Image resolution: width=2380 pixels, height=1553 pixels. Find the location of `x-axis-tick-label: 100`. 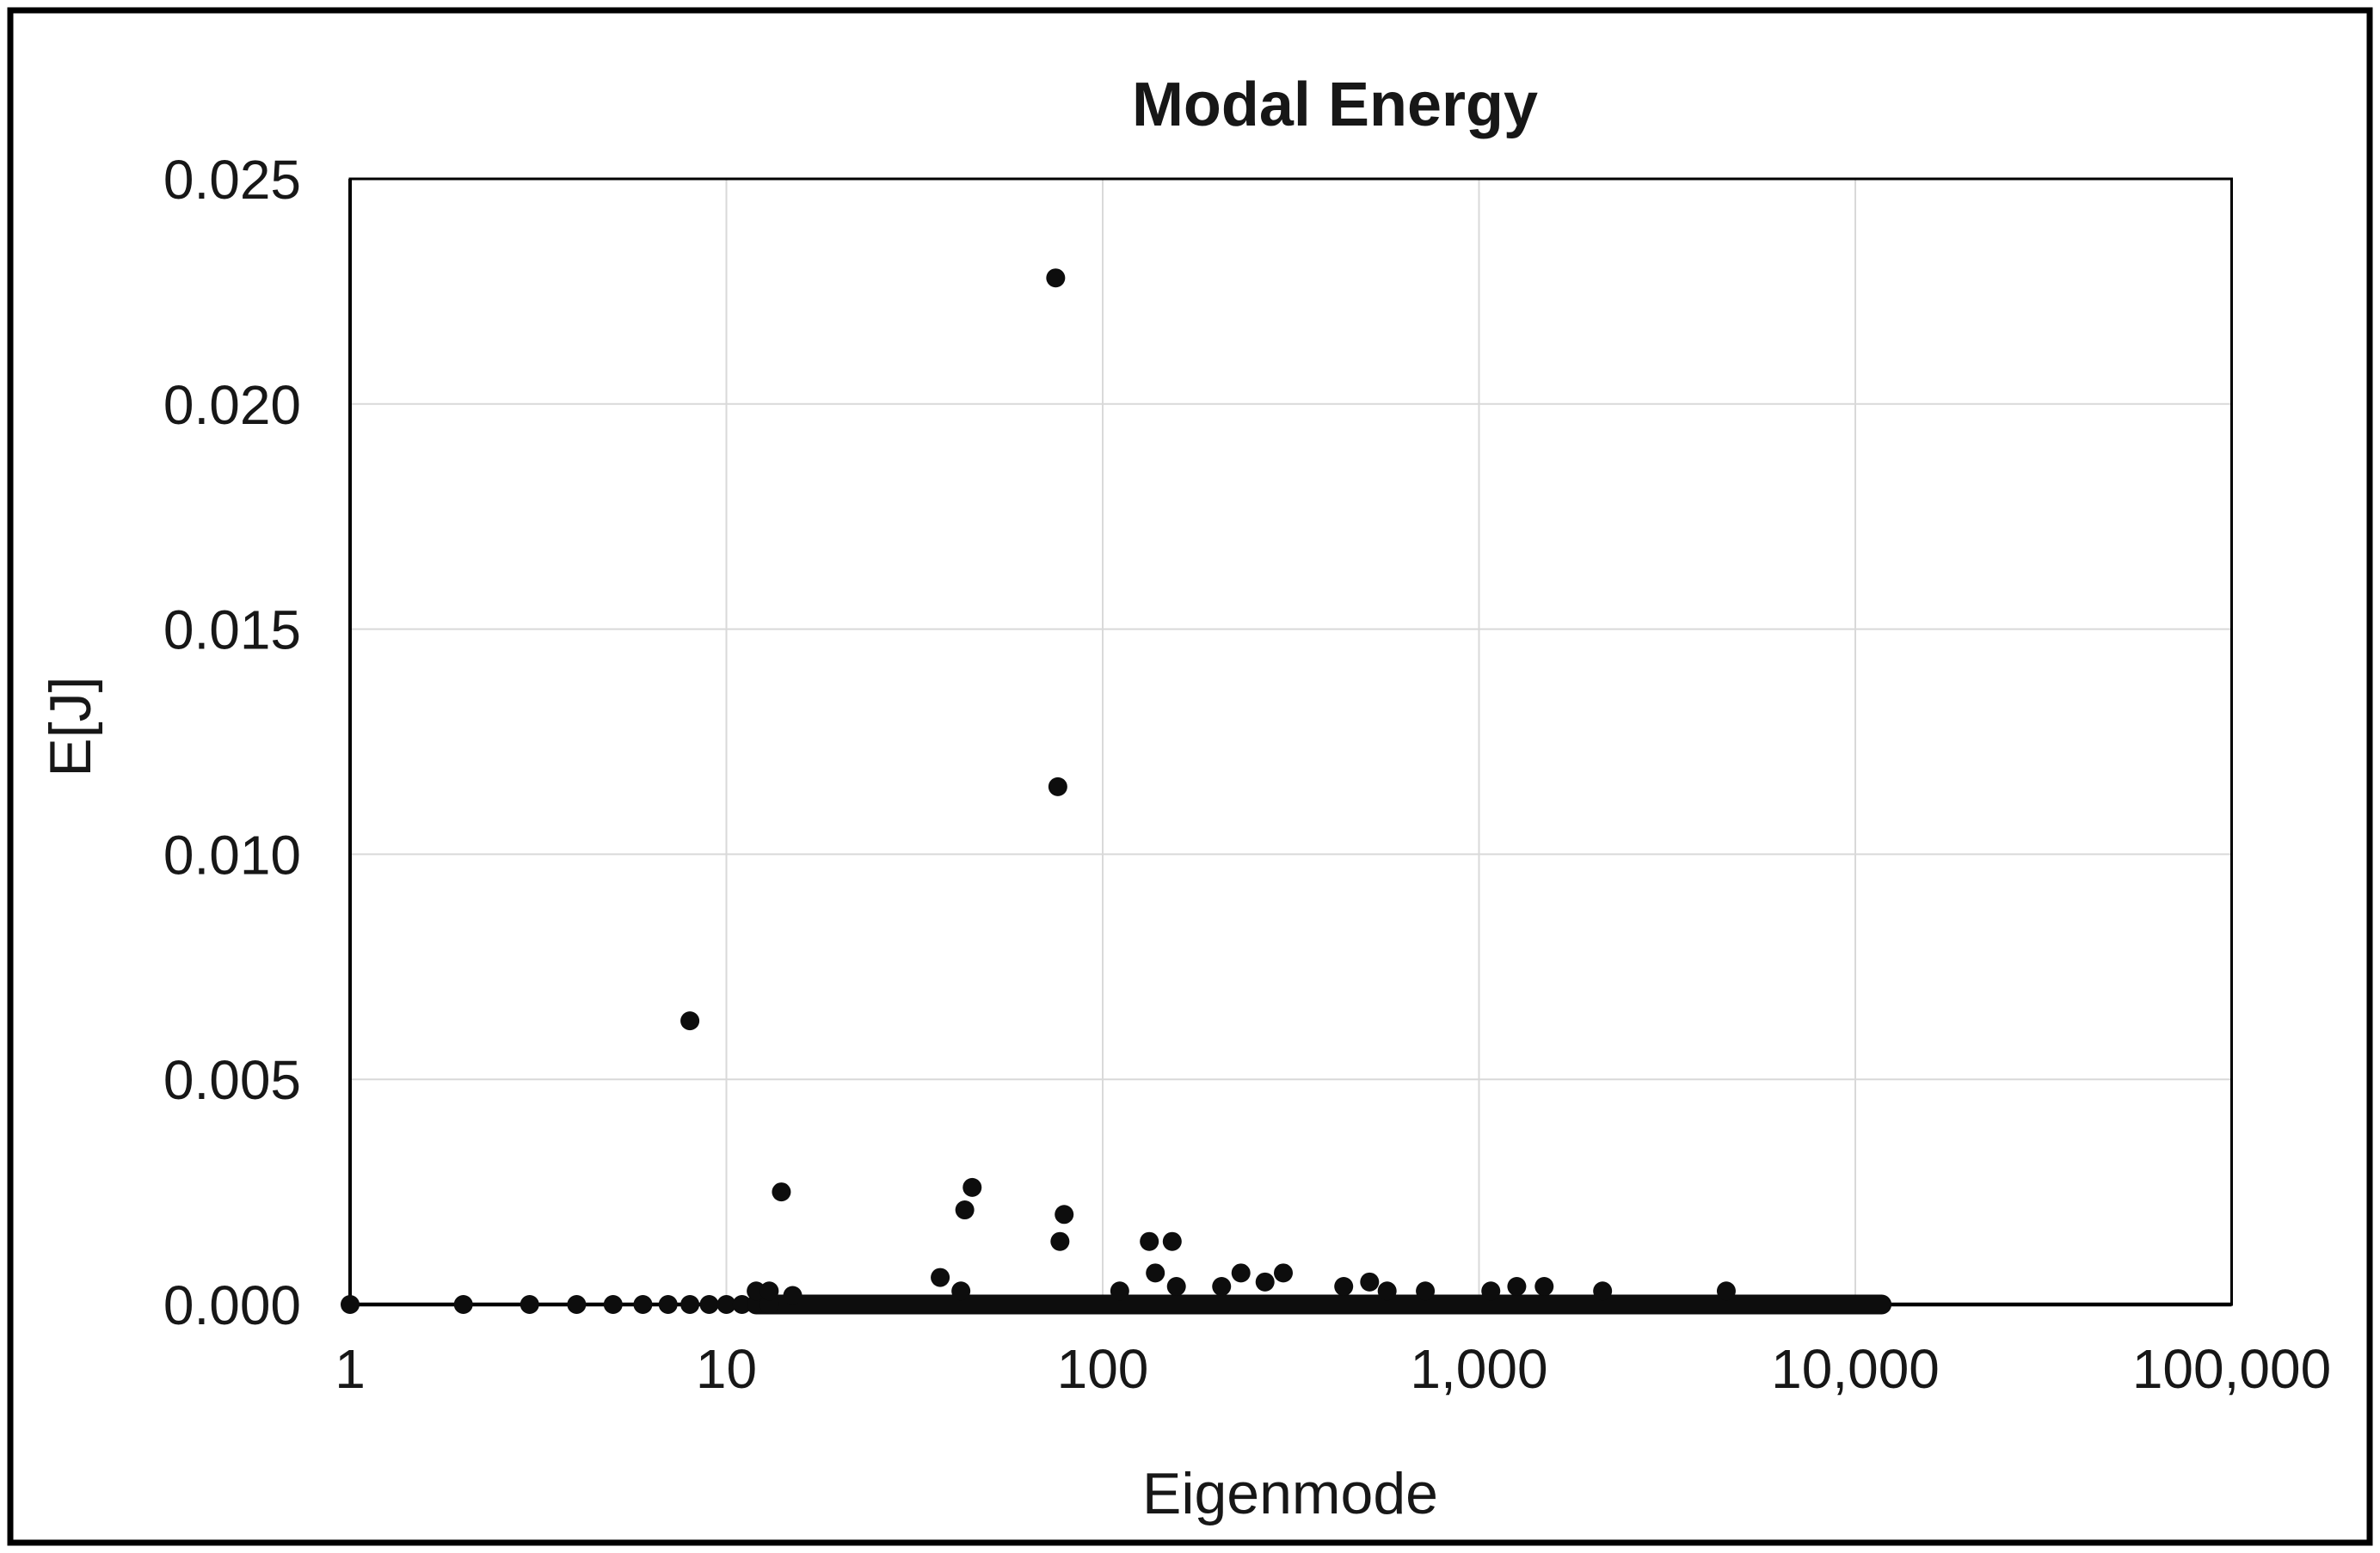

x-axis-tick-label: 100 is located at coordinates (1103, 1369).